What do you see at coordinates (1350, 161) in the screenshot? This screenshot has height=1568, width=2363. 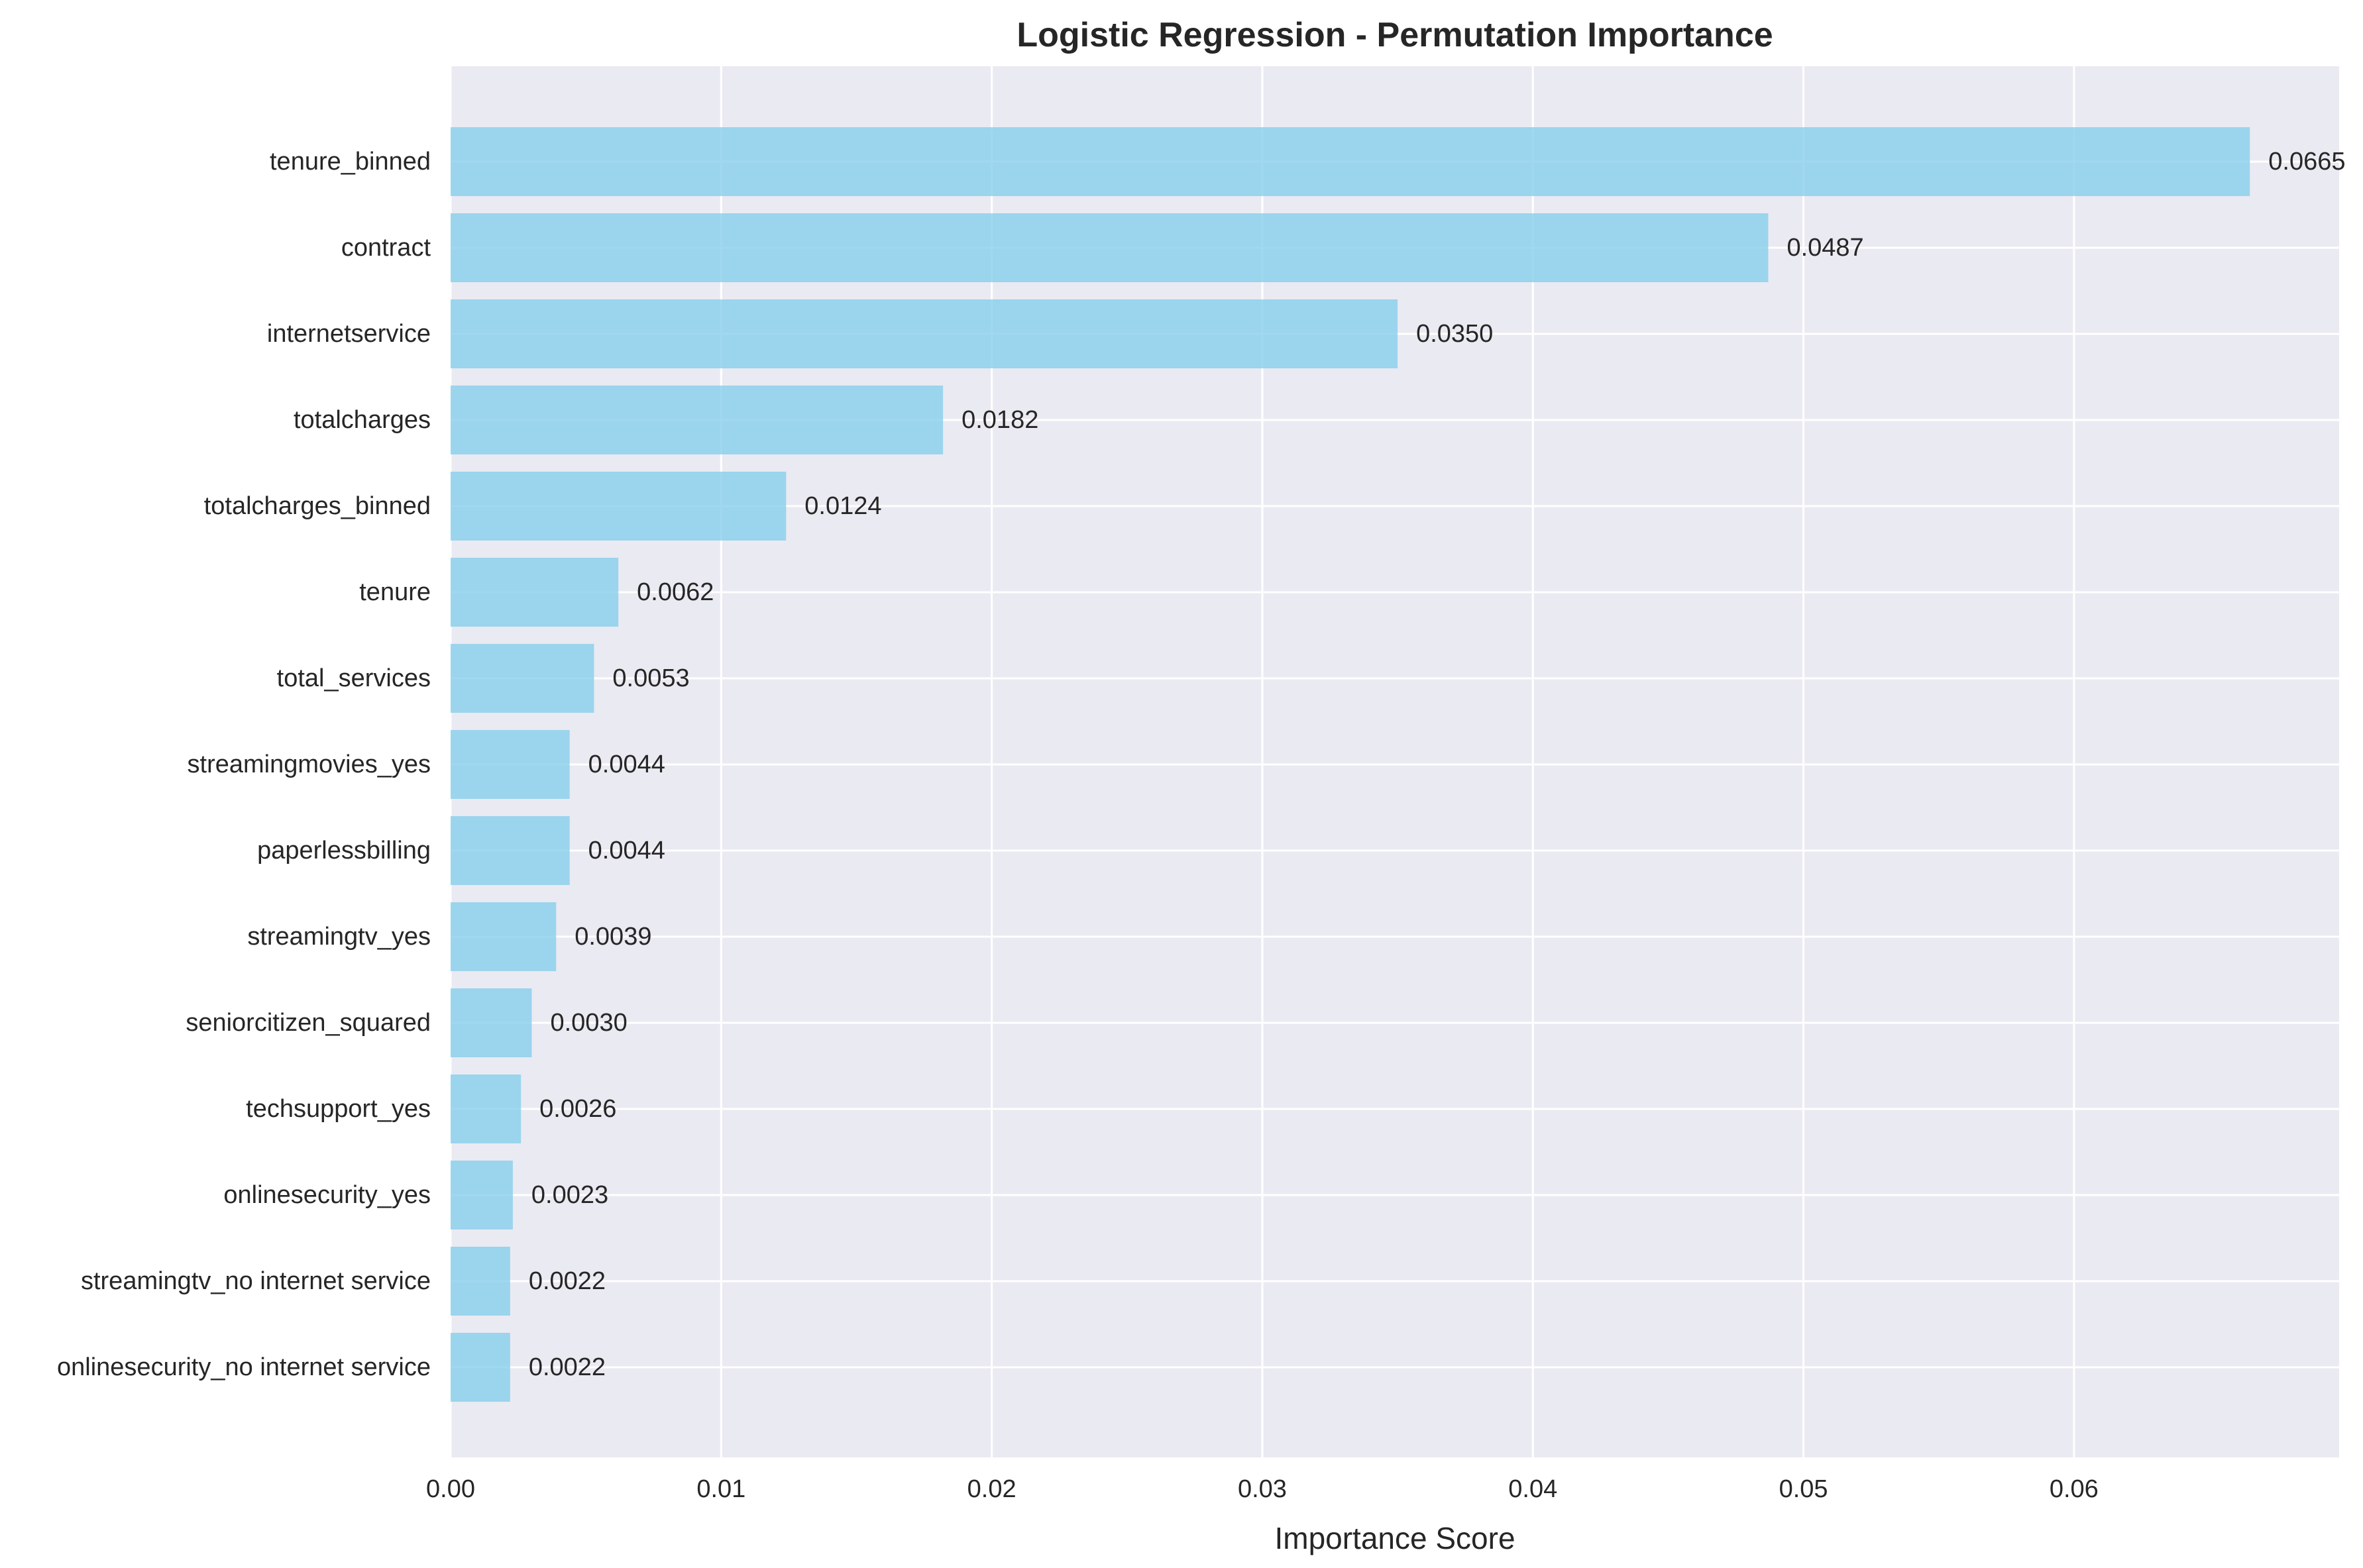 I see `bar-tenure-binned` at bounding box center [1350, 161].